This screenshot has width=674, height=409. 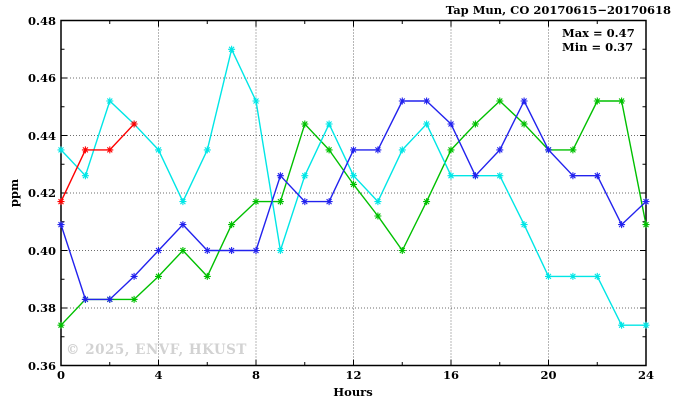 I want to click on x-tick-label: 20, so click(x=548, y=375).